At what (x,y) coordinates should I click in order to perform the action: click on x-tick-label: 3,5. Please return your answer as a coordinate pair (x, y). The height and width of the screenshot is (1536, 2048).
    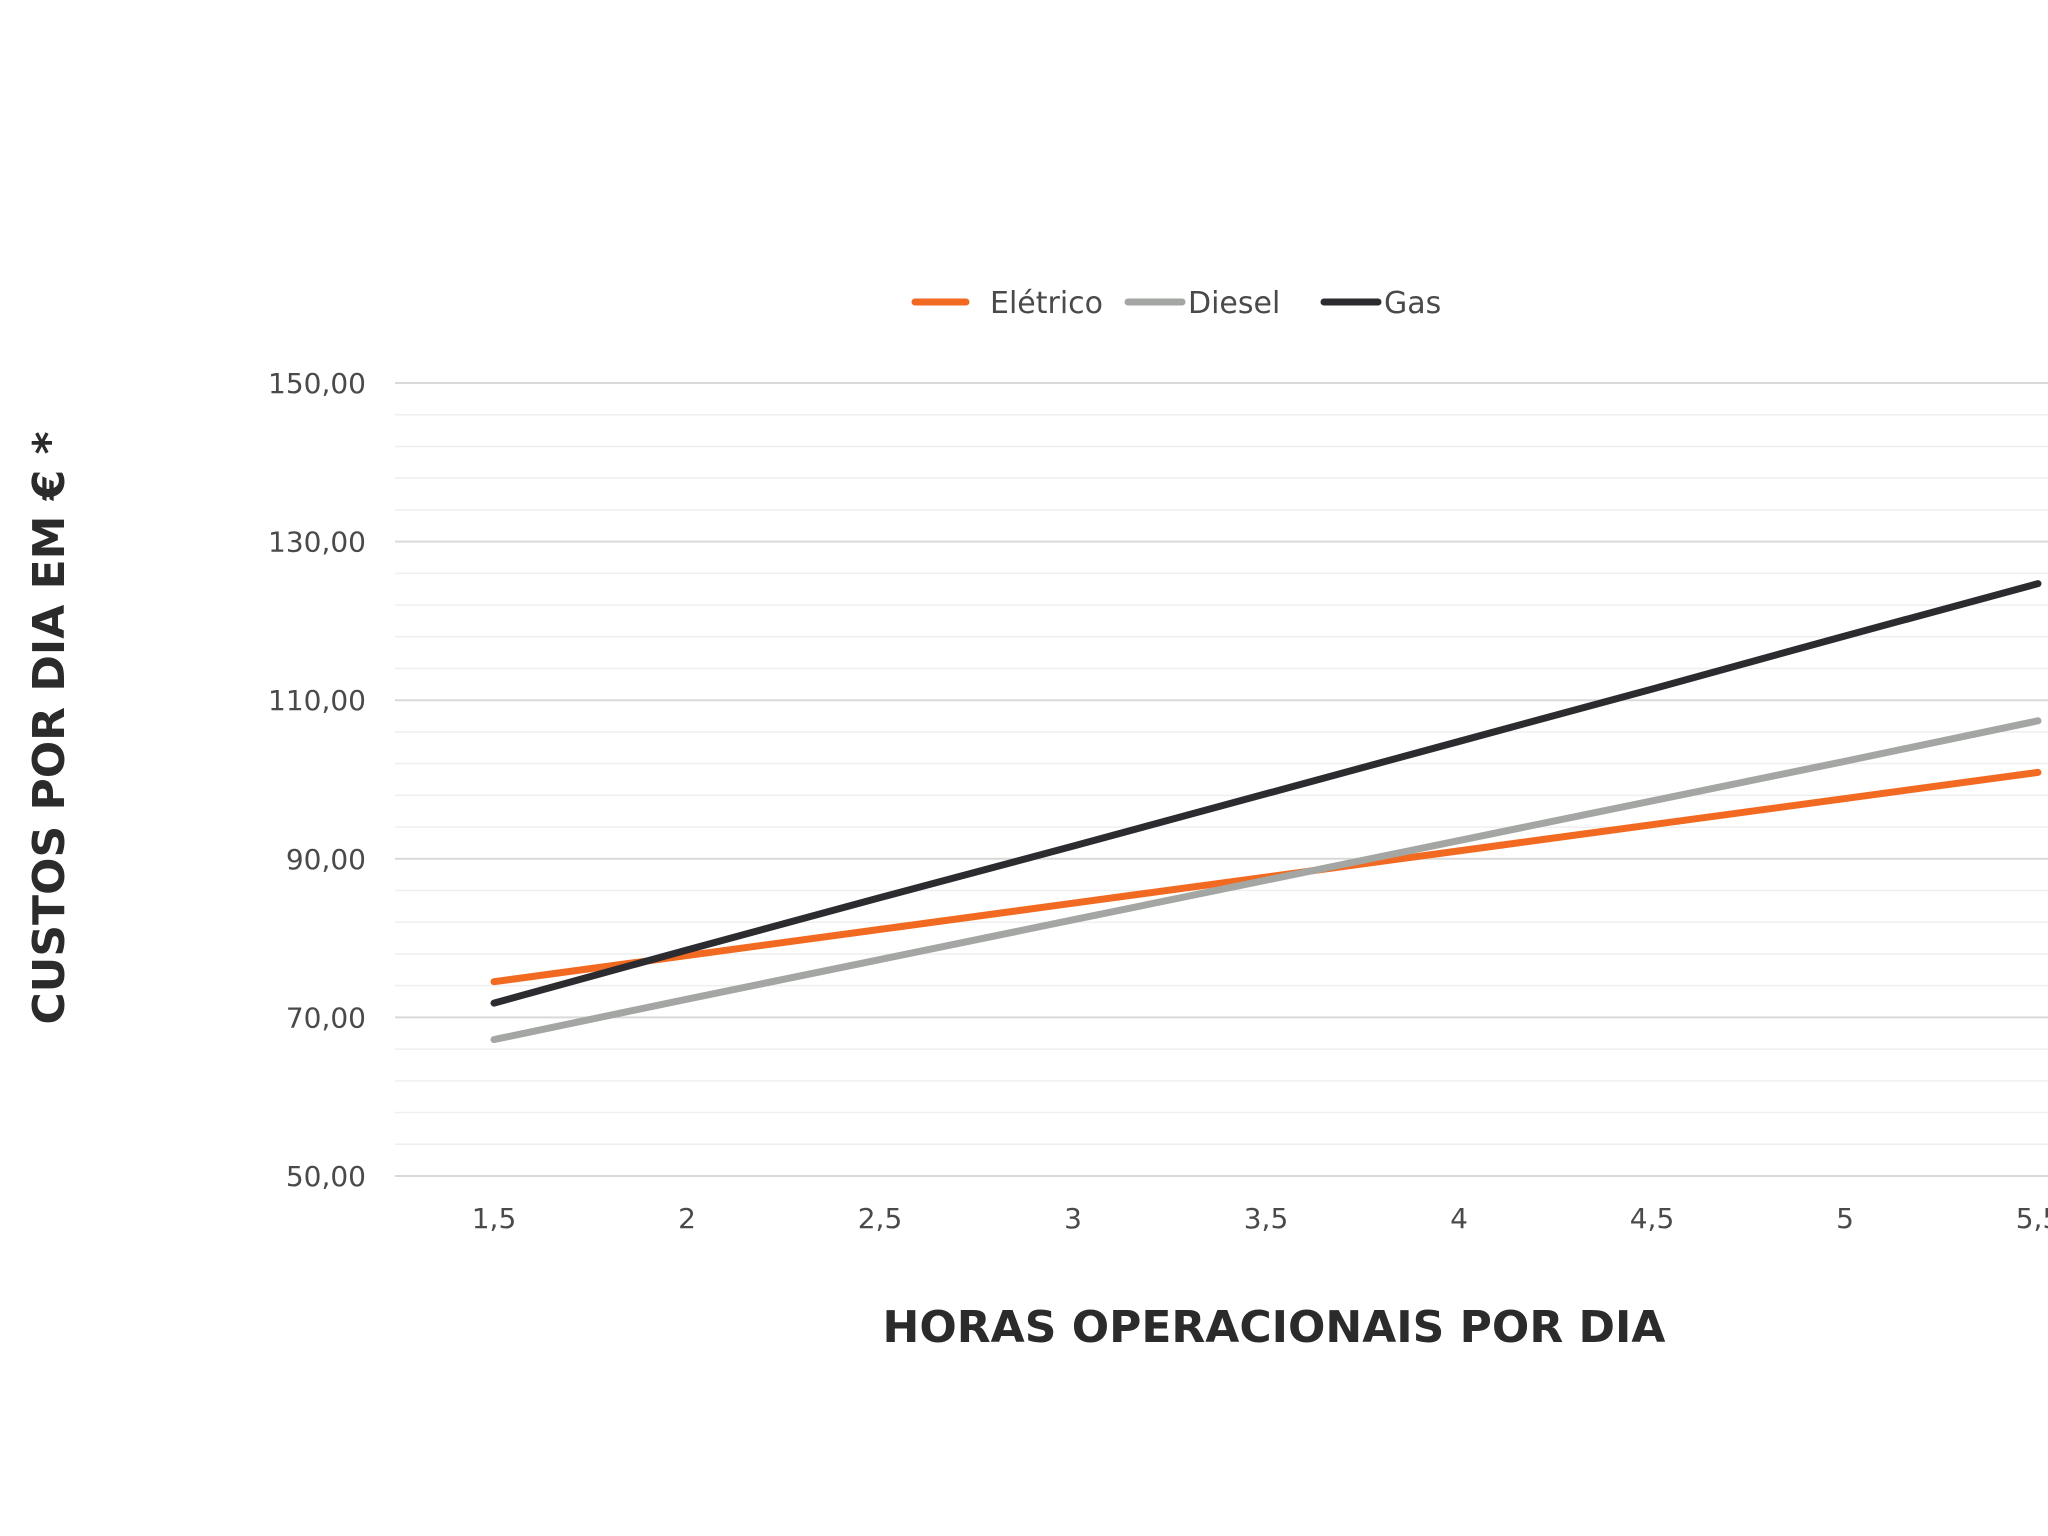
    Looking at the image, I should click on (1266, 1218).